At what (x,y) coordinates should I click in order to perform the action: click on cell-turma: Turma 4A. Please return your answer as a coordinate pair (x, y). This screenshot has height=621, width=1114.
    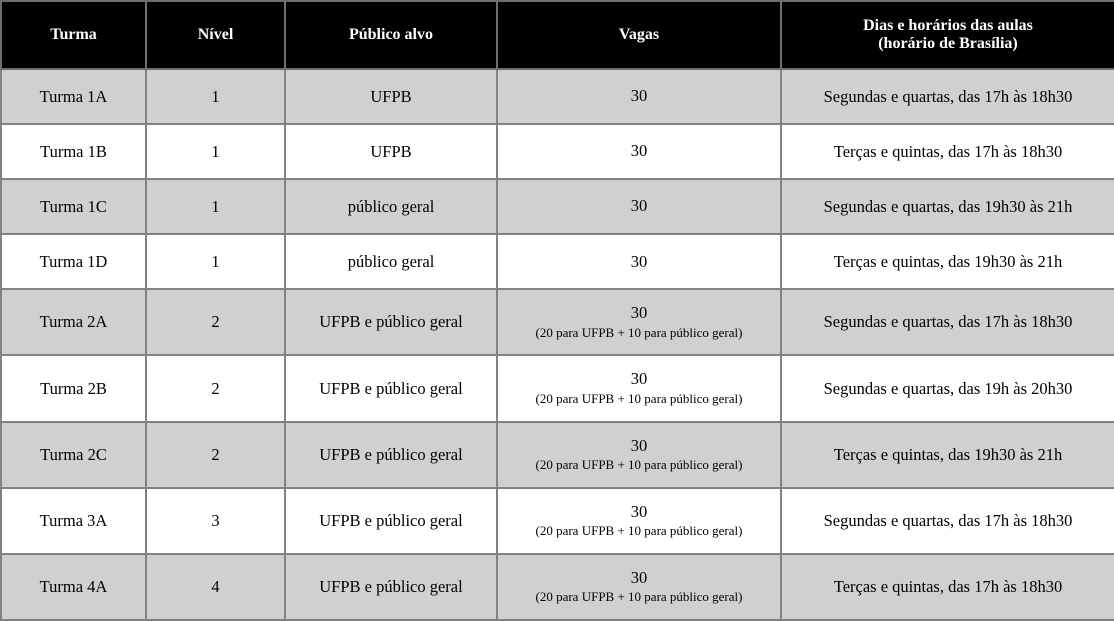
    Looking at the image, I should click on (73, 586).